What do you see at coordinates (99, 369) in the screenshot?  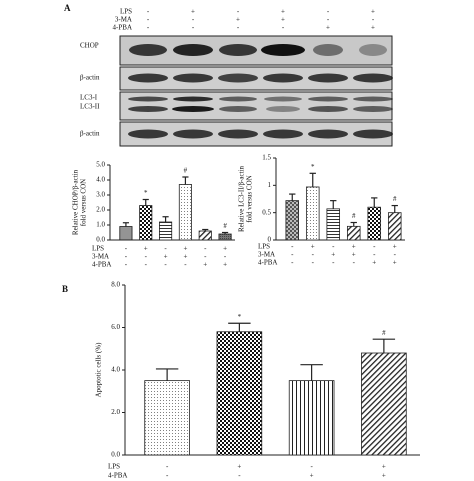 I see `y-axis-label: Apoptotic cells (%)` at bounding box center [99, 369].